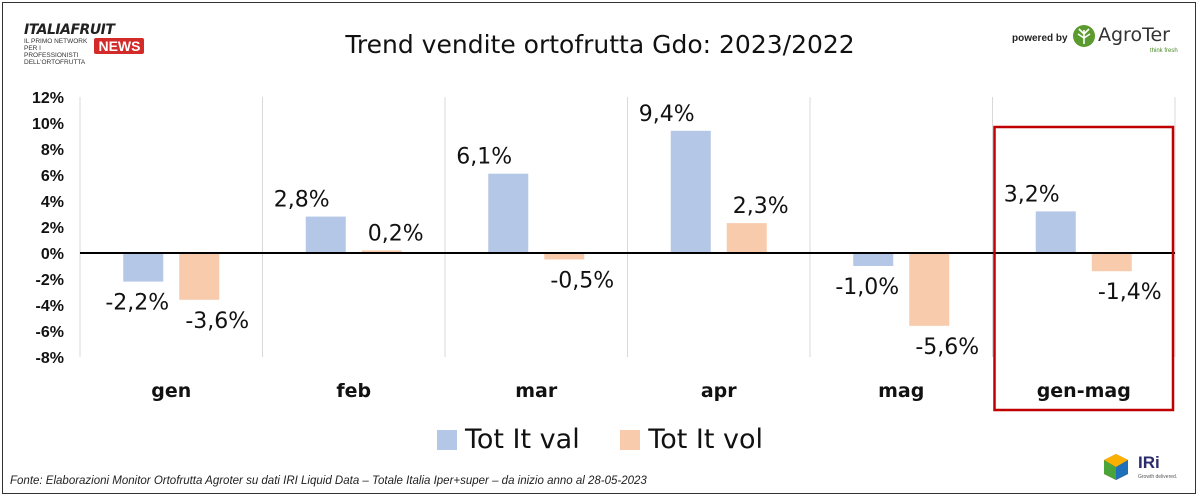  Describe the element at coordinates (536, 391) in the screenshot. I see `x-tick-label: mar` at that location.